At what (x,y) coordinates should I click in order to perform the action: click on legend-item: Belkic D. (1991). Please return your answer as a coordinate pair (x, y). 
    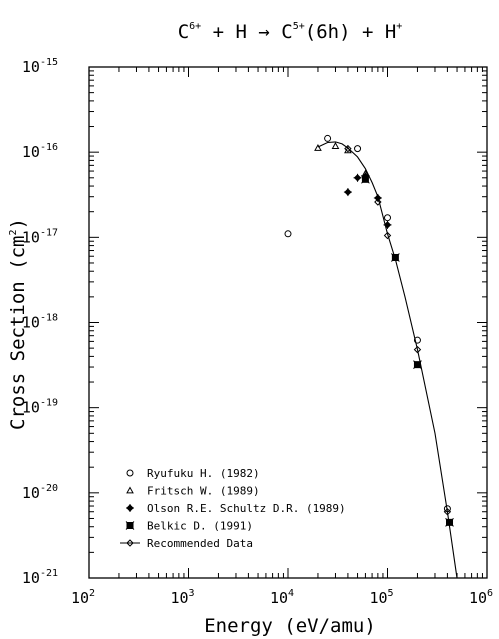
    Looking at the image, I should click on (189, 526).